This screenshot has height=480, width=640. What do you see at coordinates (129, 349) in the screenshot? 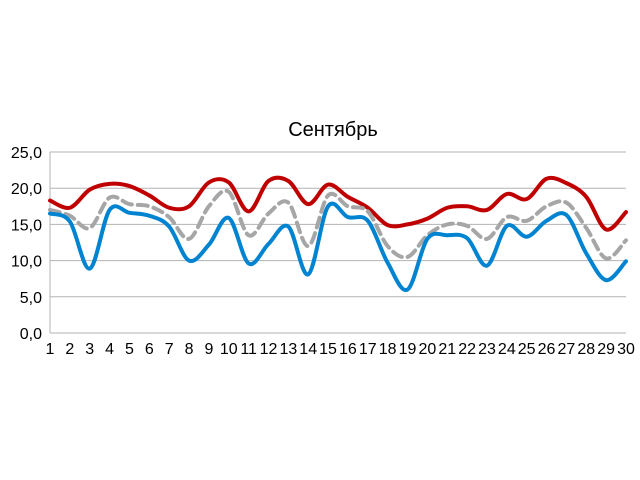
I see `x-tick-label: 5` at bounding box center [129, 349].